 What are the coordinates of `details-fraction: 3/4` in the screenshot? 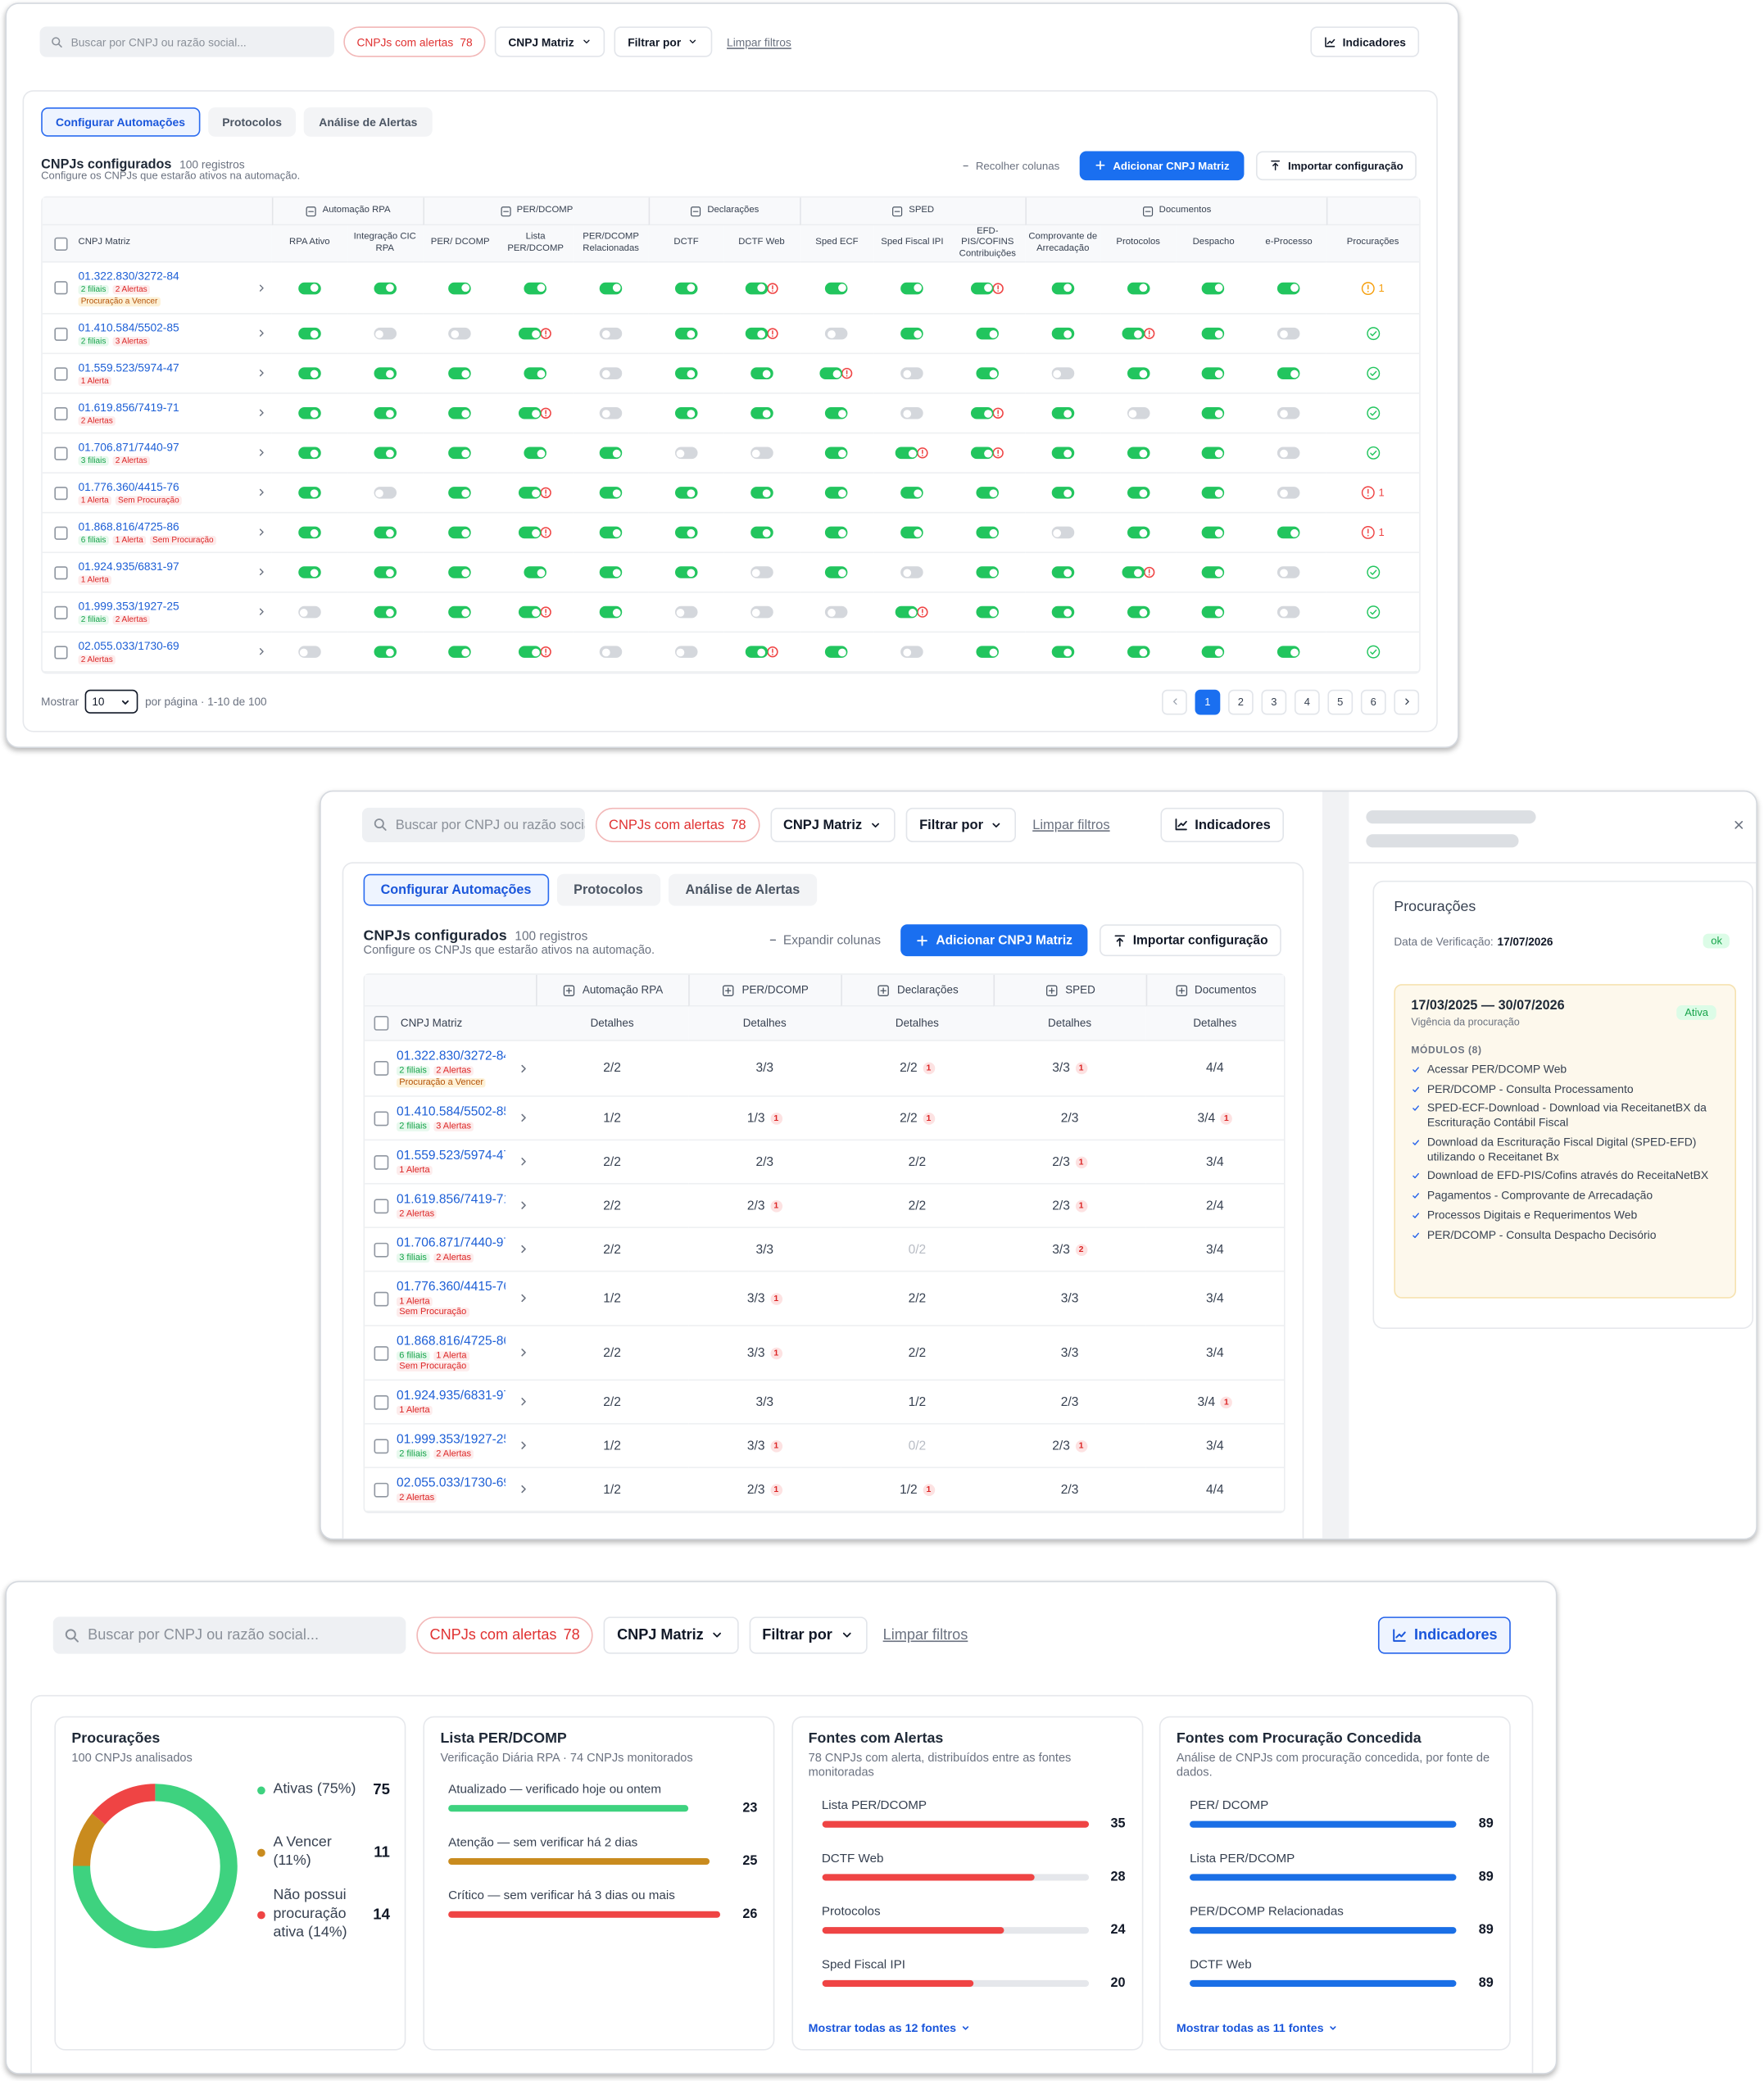 It's located at (1206, 1401).